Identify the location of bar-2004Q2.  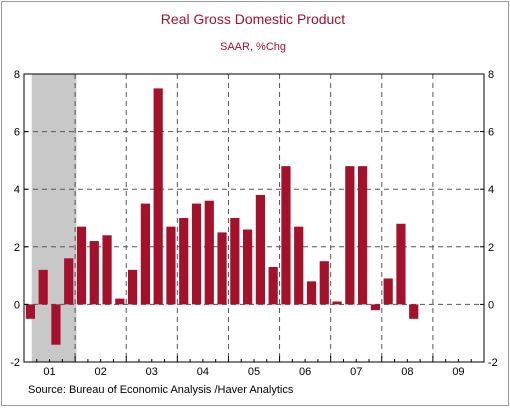
(196, 254).